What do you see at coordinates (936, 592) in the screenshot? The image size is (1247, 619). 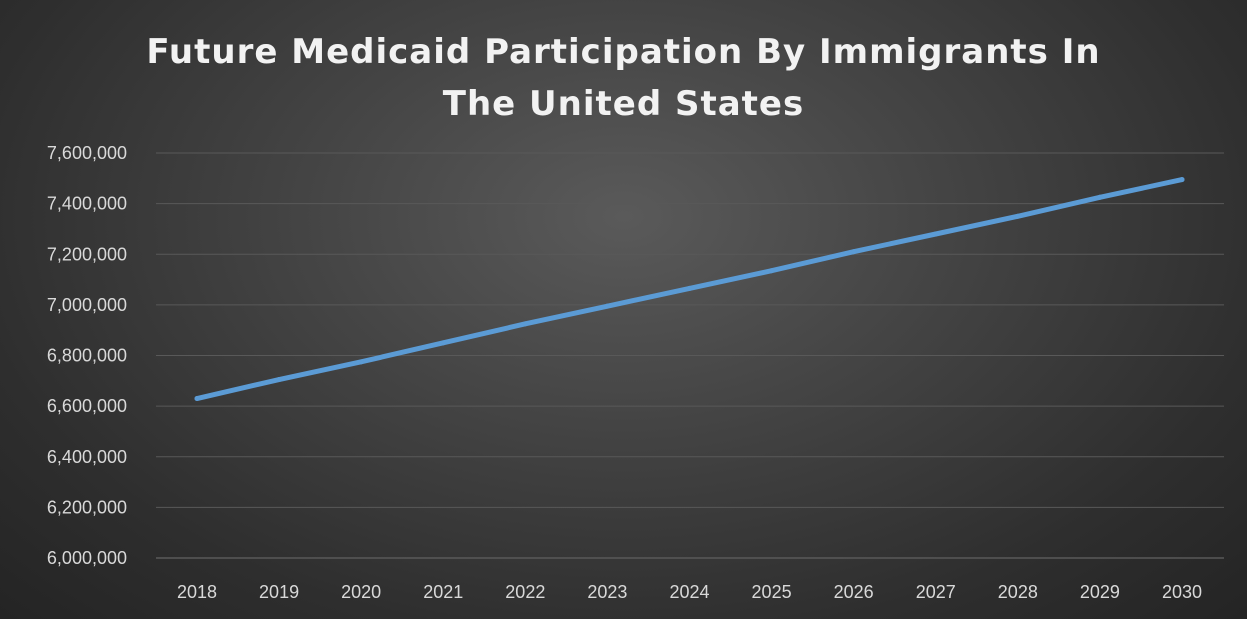 I see `x-tick-label: 2027` at bounding box center [936, 592].